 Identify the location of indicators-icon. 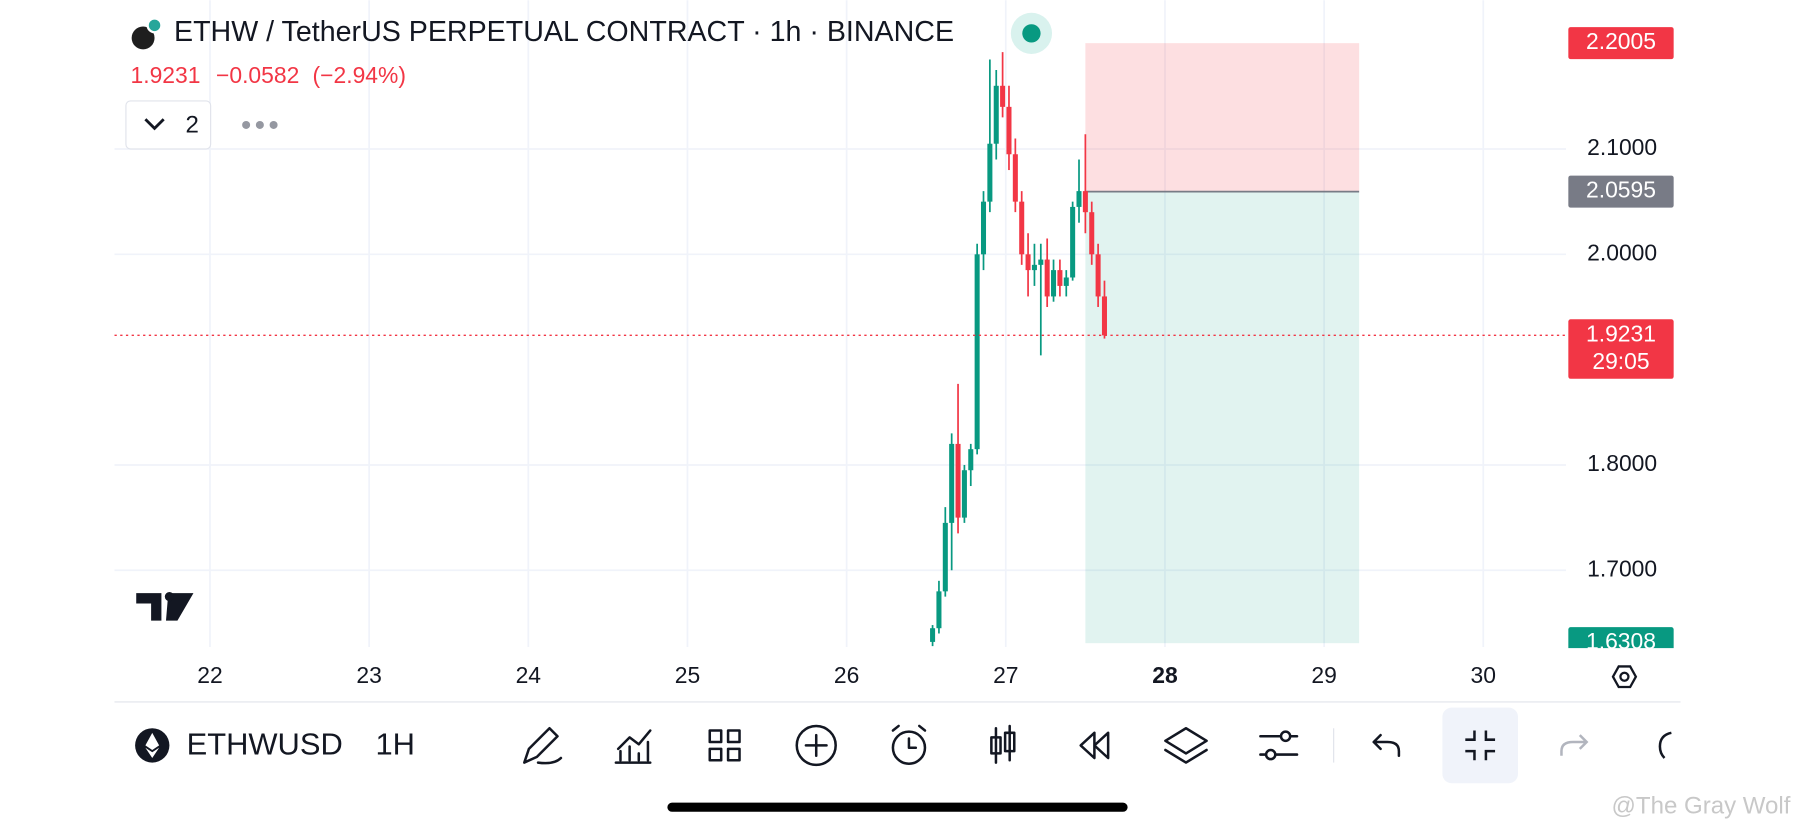
(633, 746).